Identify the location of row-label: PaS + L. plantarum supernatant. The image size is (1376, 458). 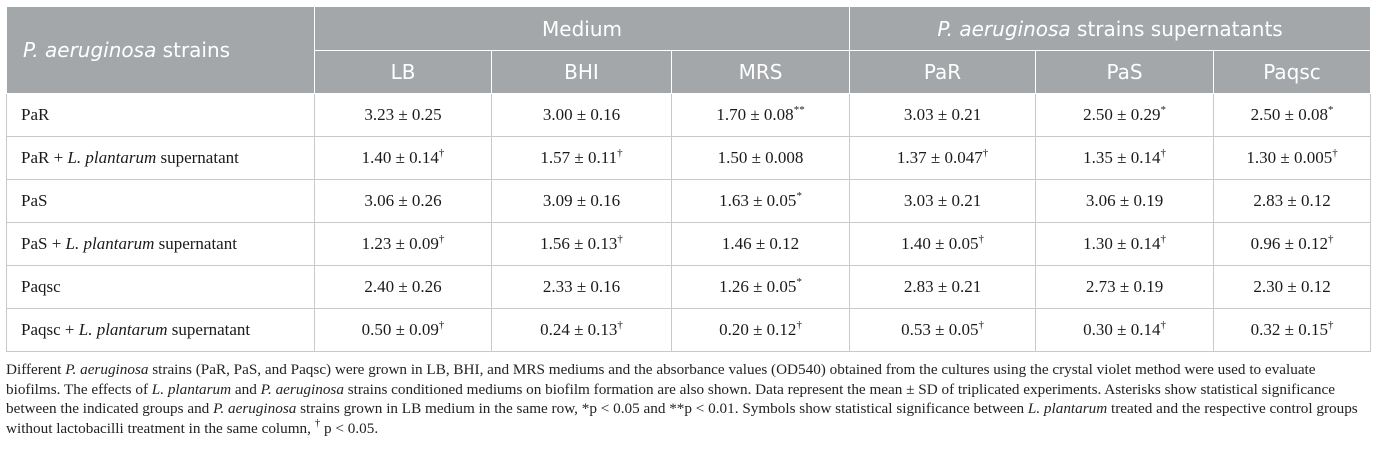
(160, 244).